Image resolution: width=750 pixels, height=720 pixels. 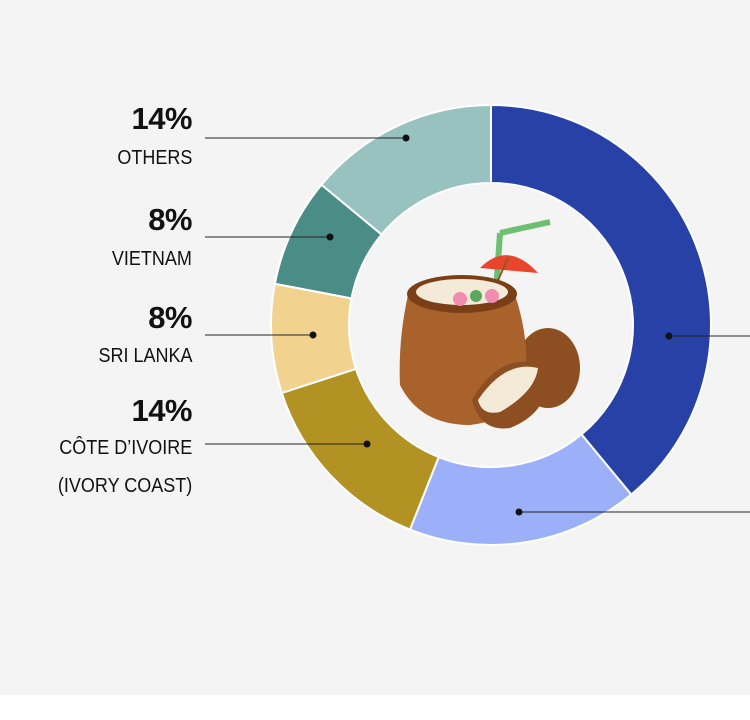 What do you see at coordinates (406, 169) in the screenshot?
I see `slice` at bounding box center [406, 169].